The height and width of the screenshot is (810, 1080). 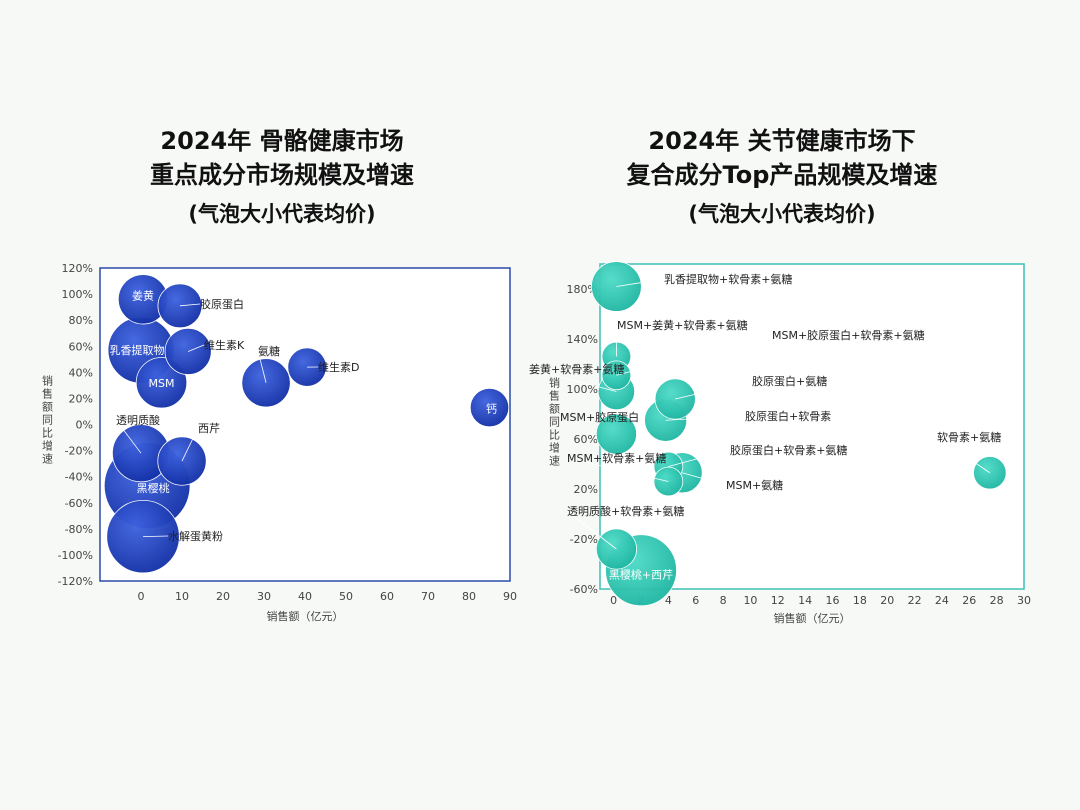 I want to click on right-chart-title: 2024年 关节健康市场下 复合成分Top产品规模及增速 (气泡大小代表均价), so click(x=782, y=180).